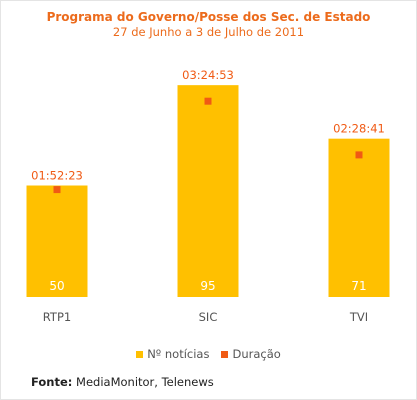 Image resolution: width=417 pixels, height=400 pixels. Describe the element at coordinates (57, 241) in the screenshot. I see `bar-rtp1` at that location.